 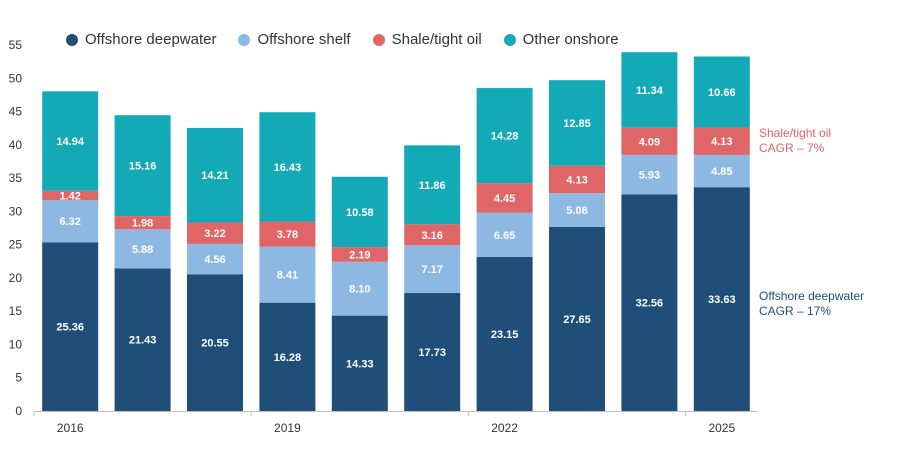 I want to click on data-label: 12.85, so click(x=577, y=124).